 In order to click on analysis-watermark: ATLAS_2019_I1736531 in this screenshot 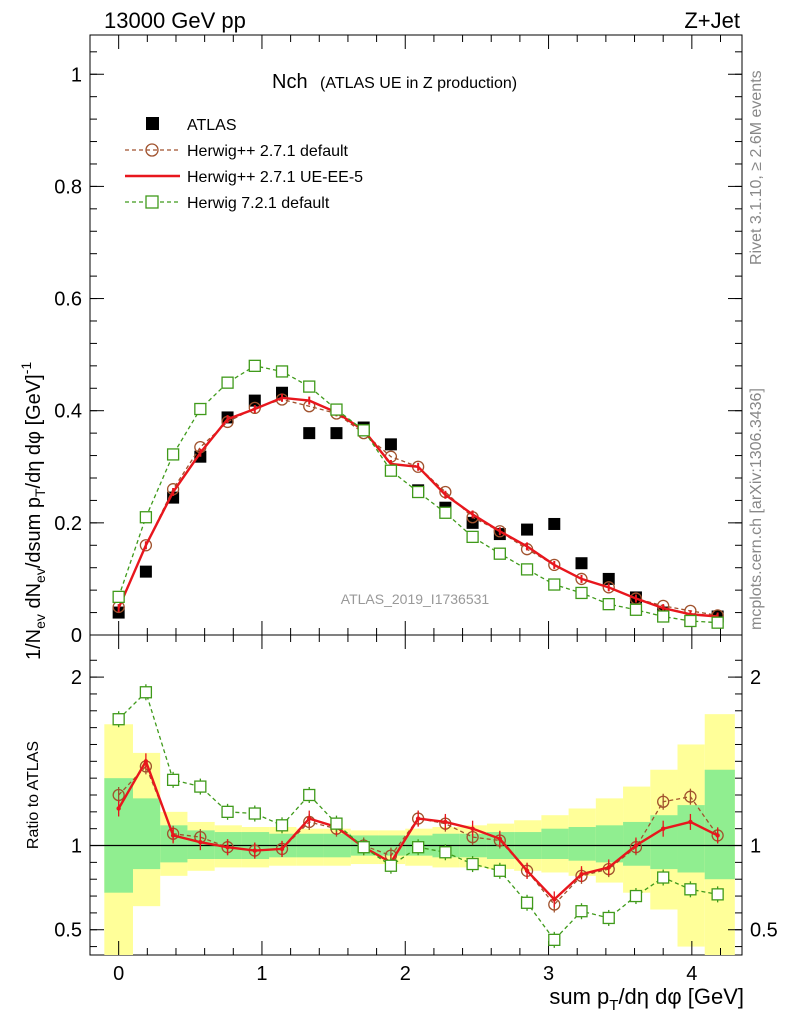, I will do `click(415, 599)`.